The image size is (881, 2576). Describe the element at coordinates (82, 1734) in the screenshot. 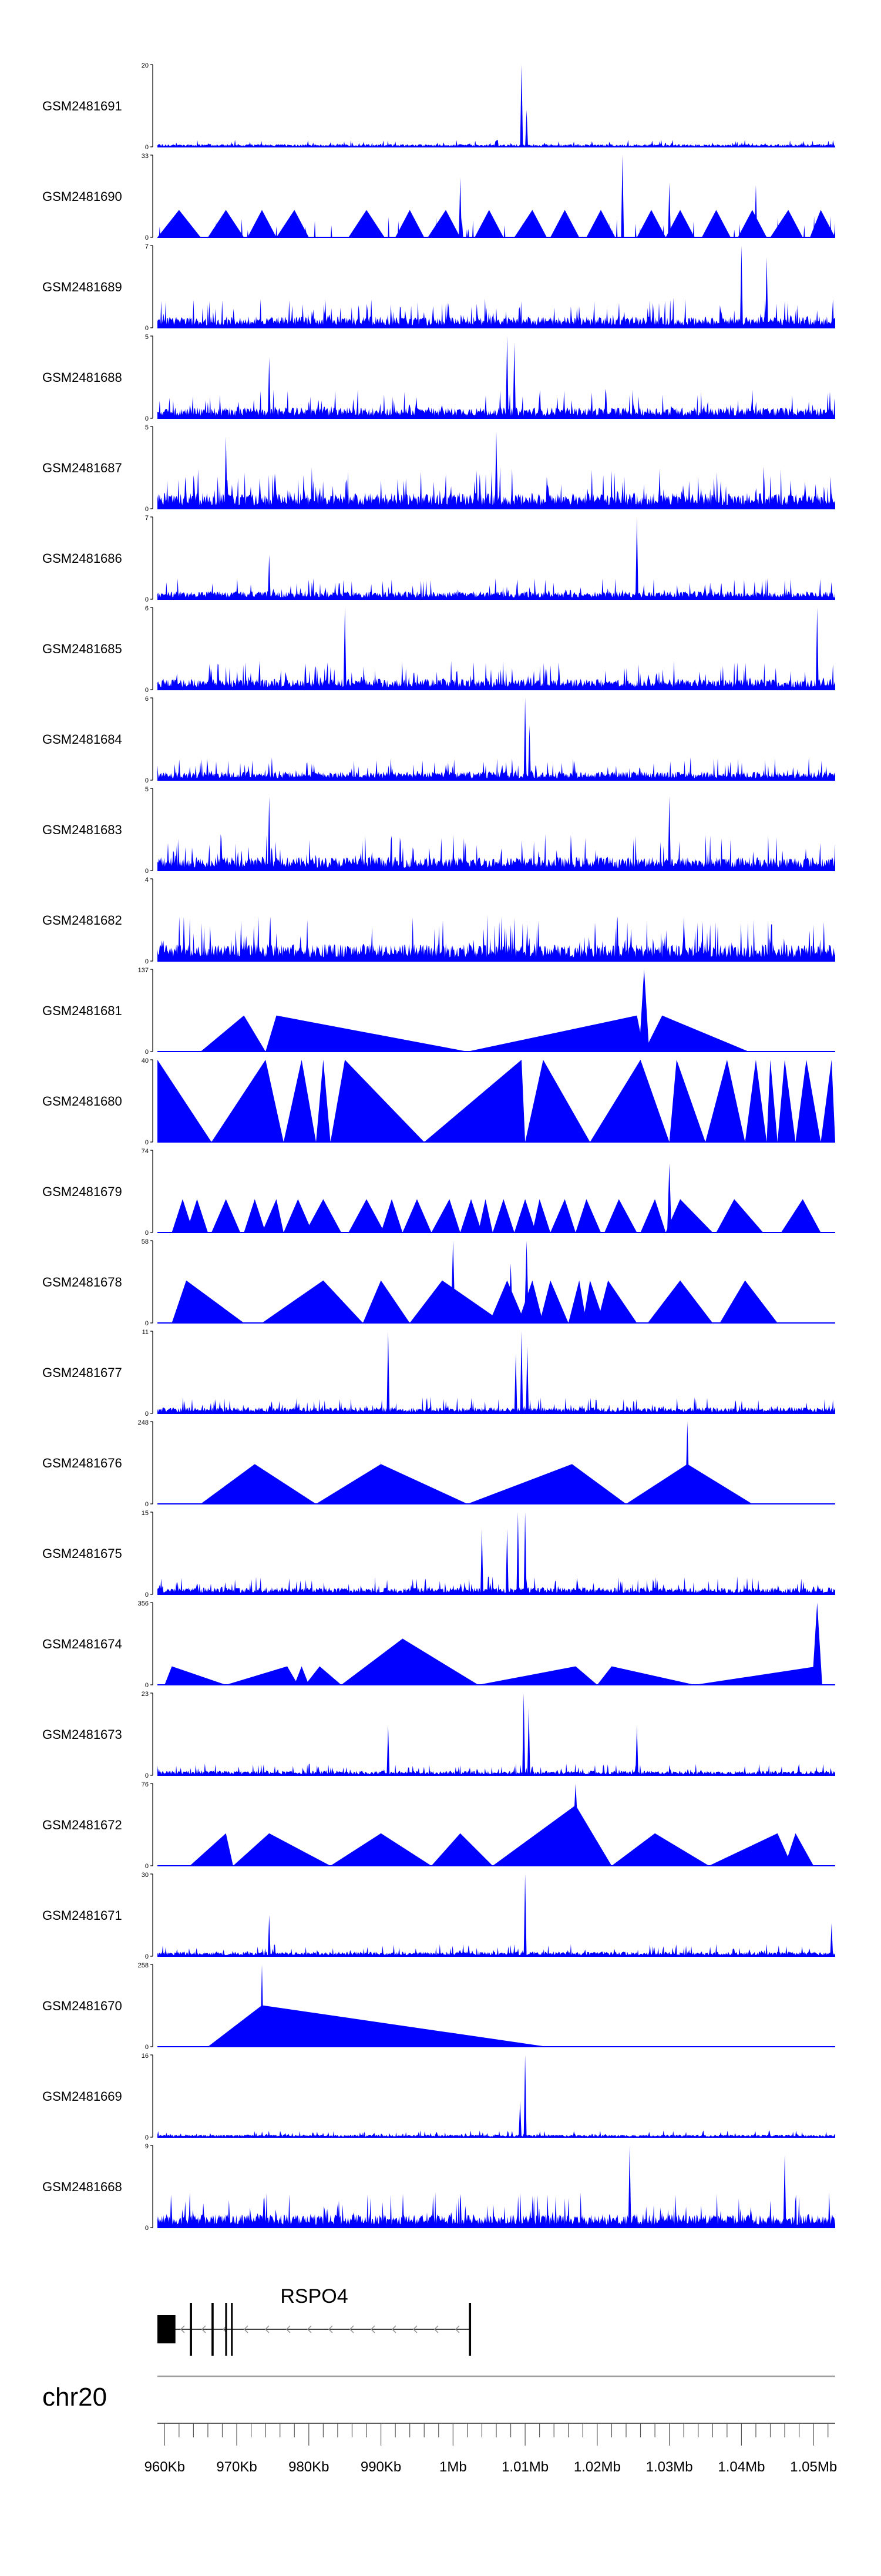

I see `track-label: GSM2481673` at that location.